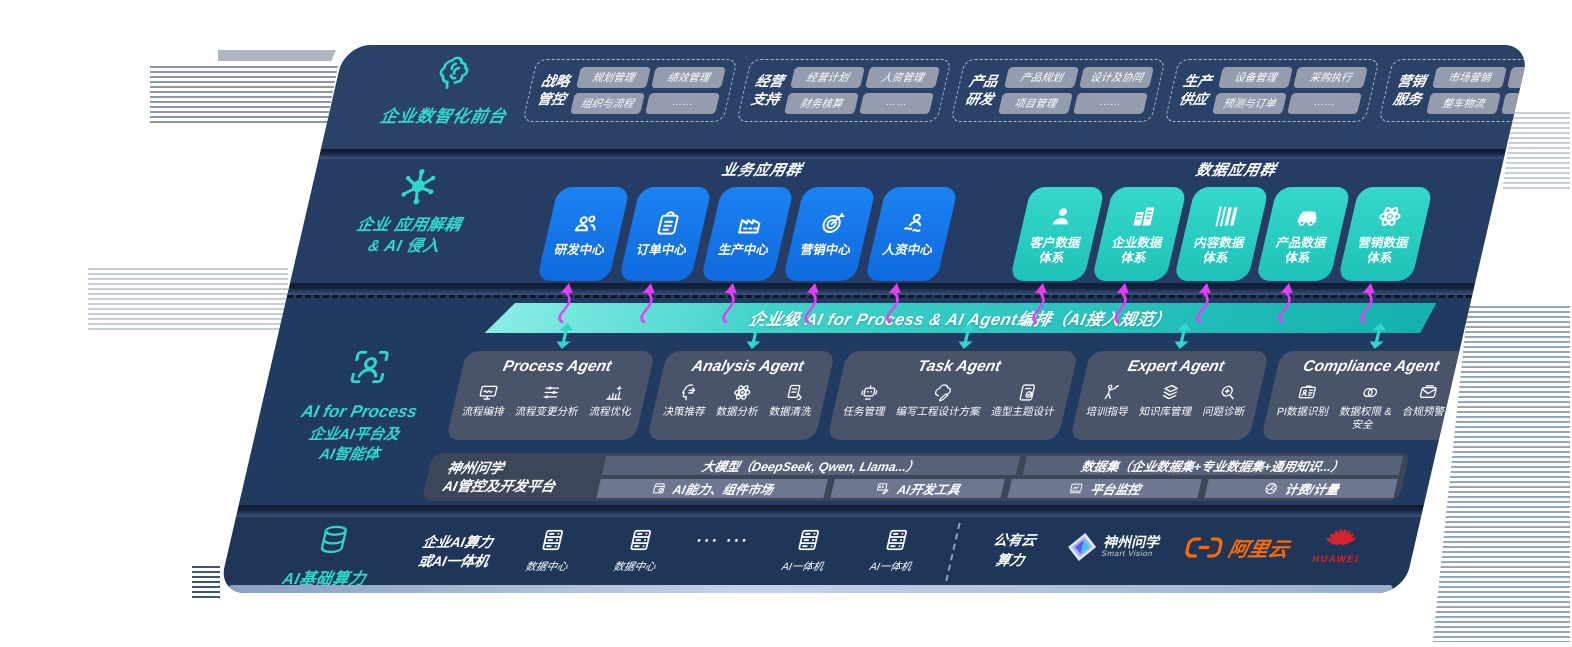  What do you see at coordinates (1176, 366) in the screenshot?
I see `agent-title: Expert Agent` at bounding box center [1176, 366].